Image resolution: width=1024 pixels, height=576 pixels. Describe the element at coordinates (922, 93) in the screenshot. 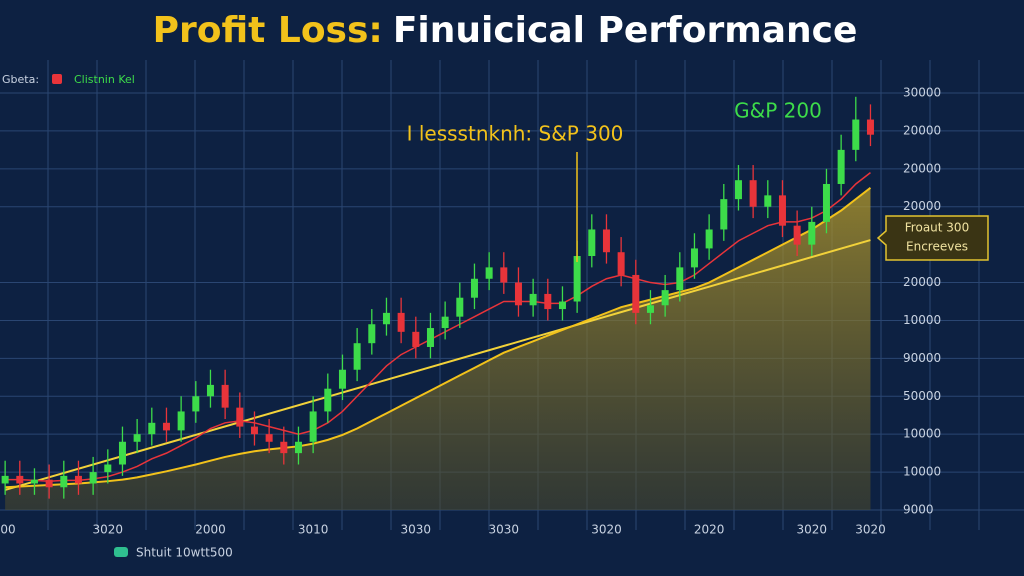

I see `y-tick-label: 30000` at that location.